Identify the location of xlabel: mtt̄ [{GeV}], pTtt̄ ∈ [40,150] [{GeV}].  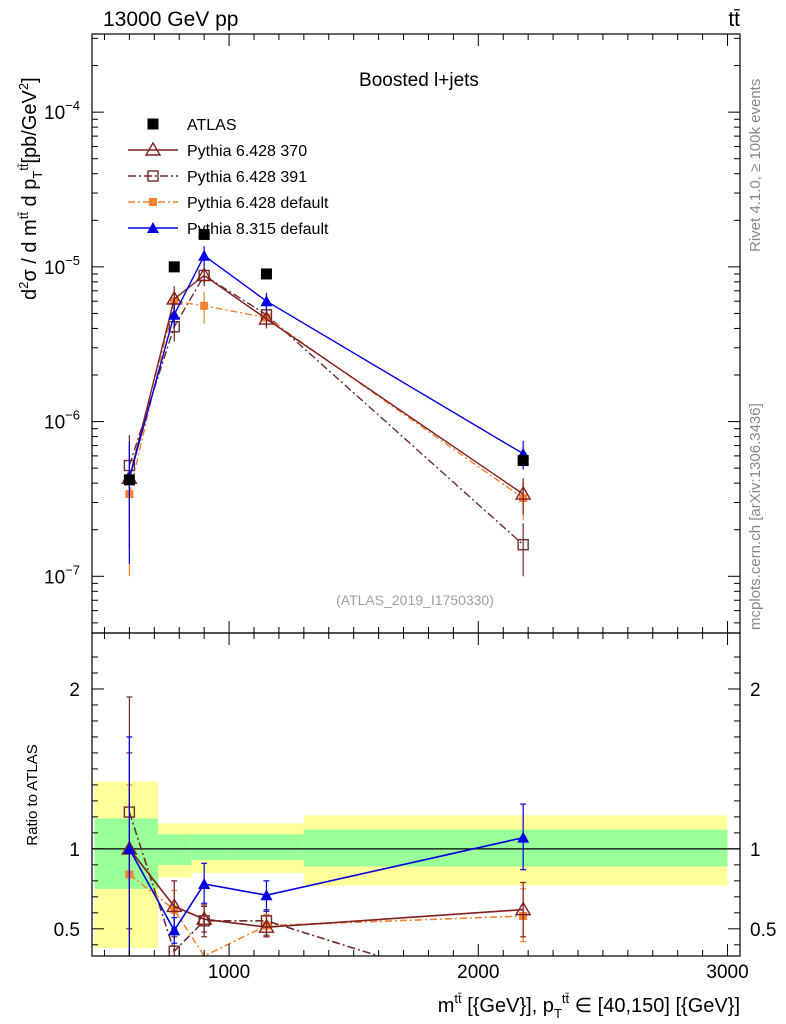
(589, 1006).